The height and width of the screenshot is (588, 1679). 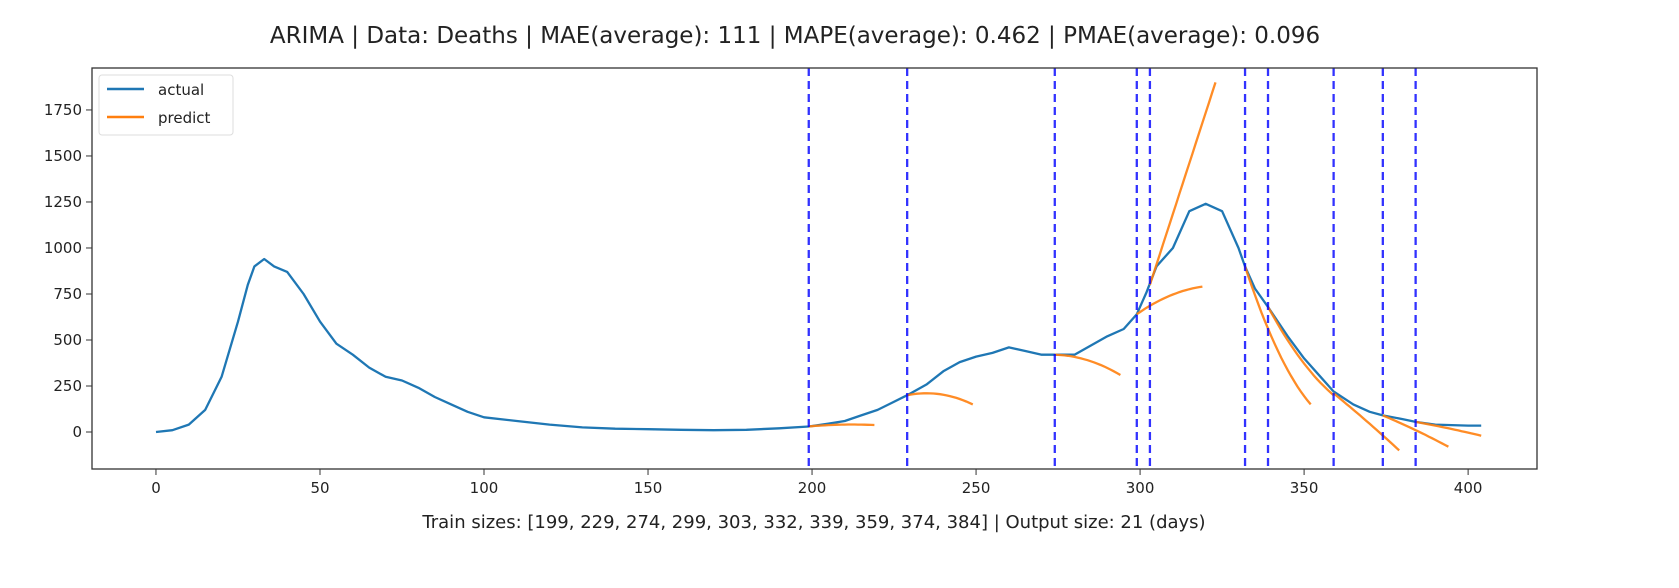 I want to click on y-tick-label: 0, so click(x=77, y=432).